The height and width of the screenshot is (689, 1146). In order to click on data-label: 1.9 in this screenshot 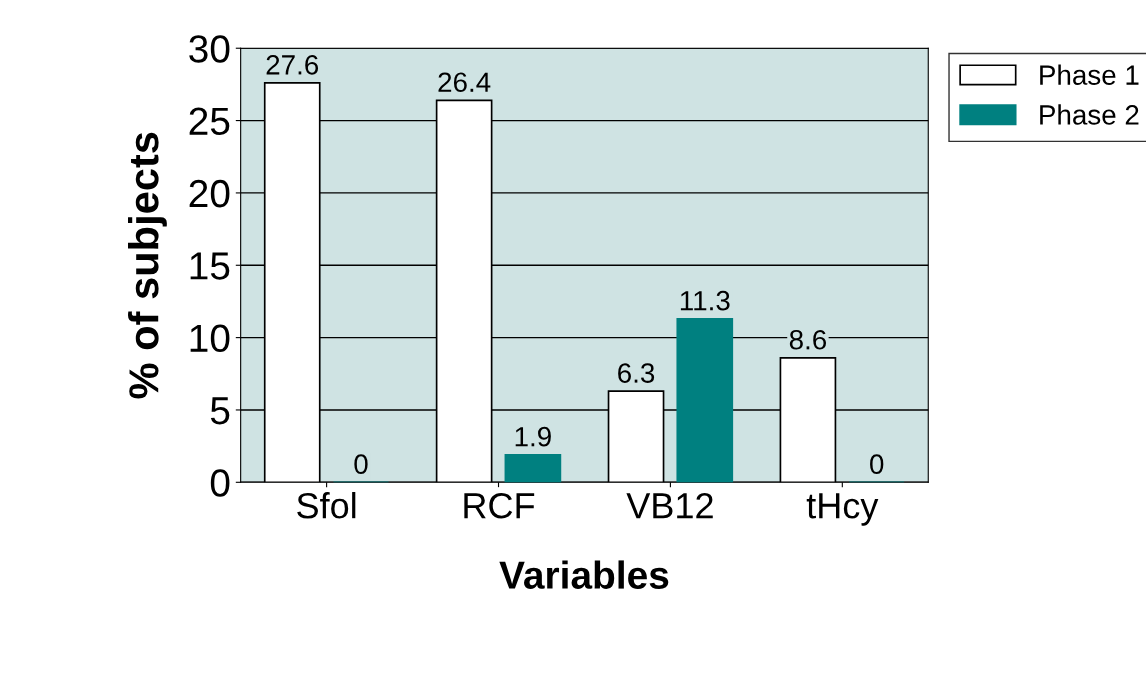, I will do `click(533, 436)`.